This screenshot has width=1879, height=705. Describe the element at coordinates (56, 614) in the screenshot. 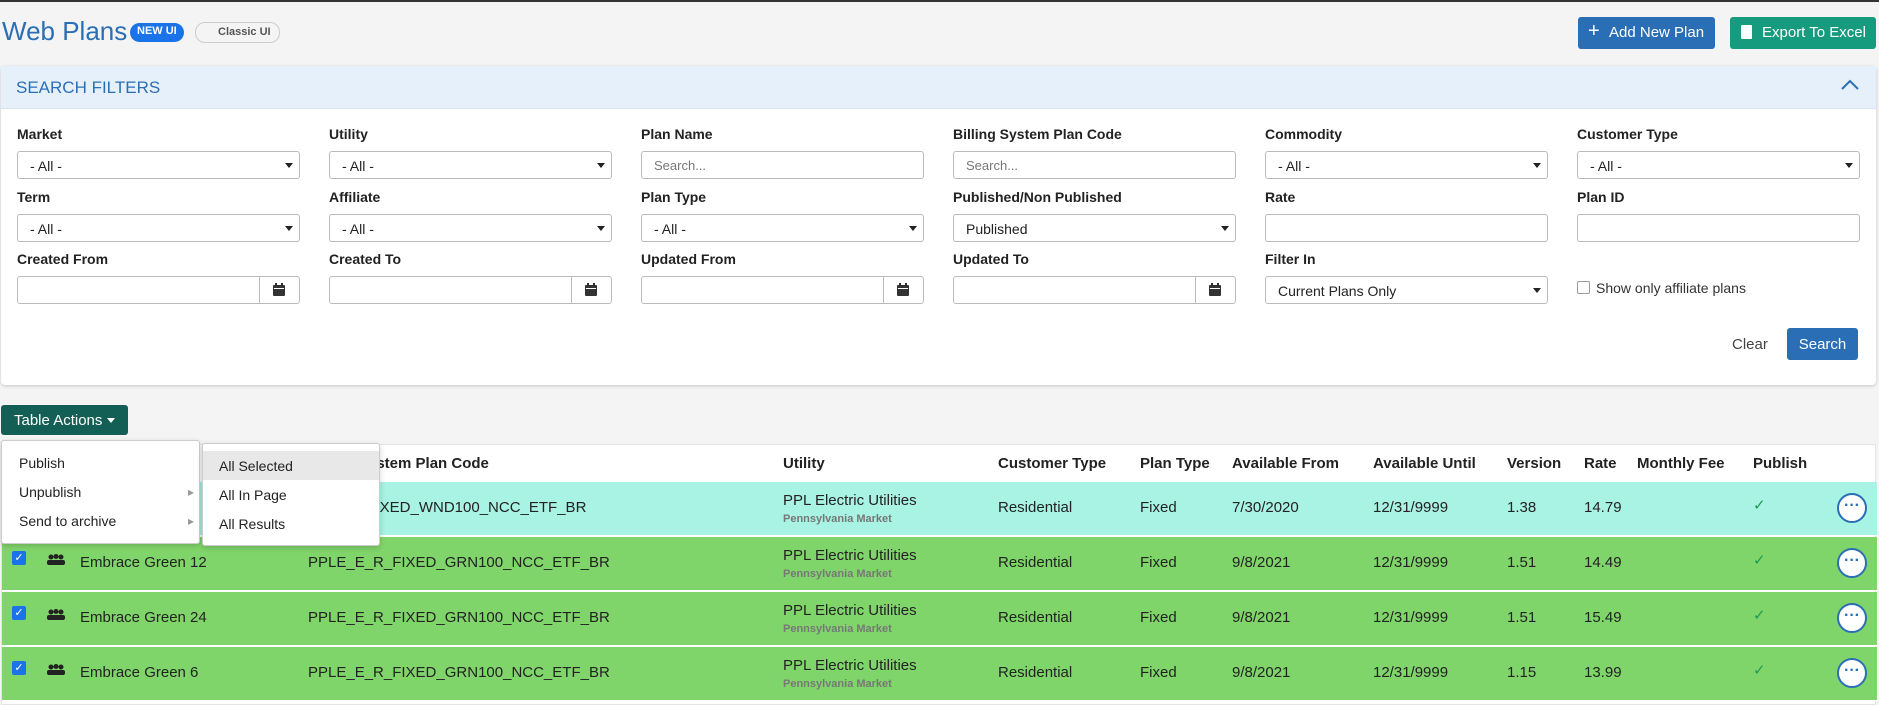

I see `affiliate-icon` at that location.